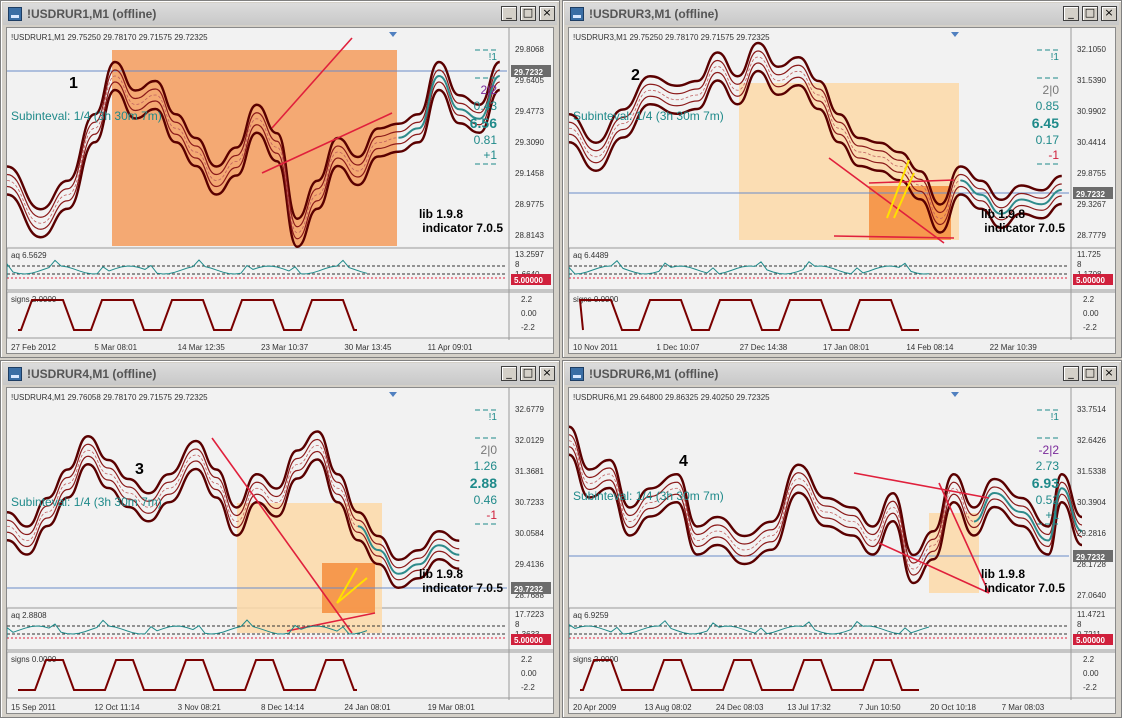 Image resolution: width=1122 pixels, height=718 pixels. Describe the element at coordinates (452, 707) in the screenshot. I see `date-axis-label: 19 Mar 08:01` at that location.